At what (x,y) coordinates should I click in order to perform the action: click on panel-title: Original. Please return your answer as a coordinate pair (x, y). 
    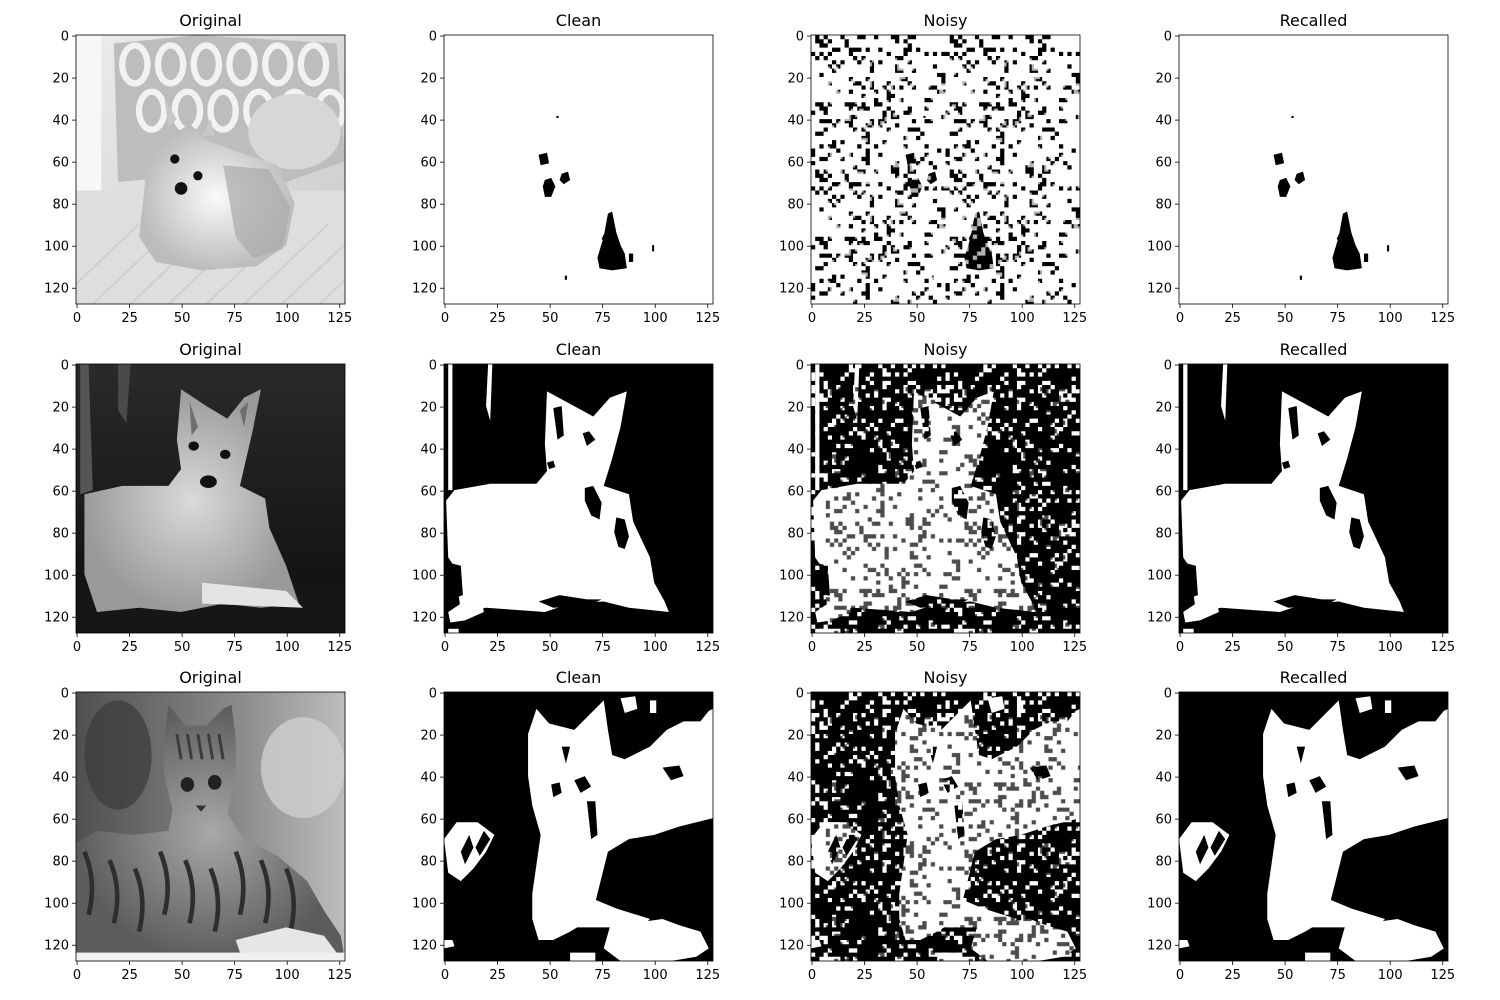
    Looking at the image, I should click on (210, 20).